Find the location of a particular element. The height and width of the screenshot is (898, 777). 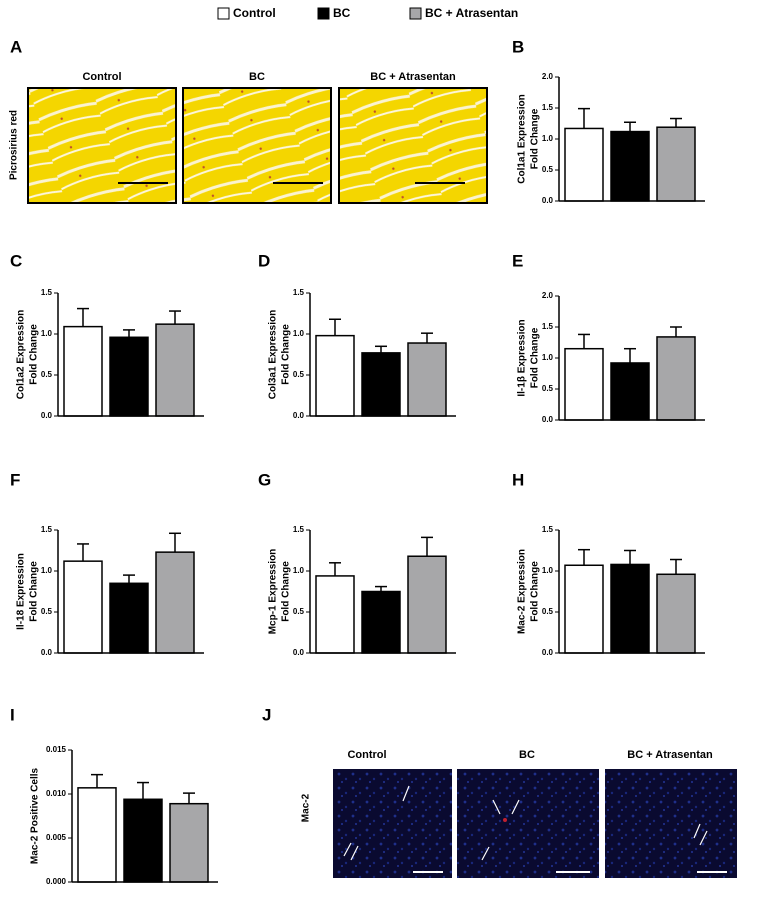

panel-label: F is located at coordinates (15, 479).